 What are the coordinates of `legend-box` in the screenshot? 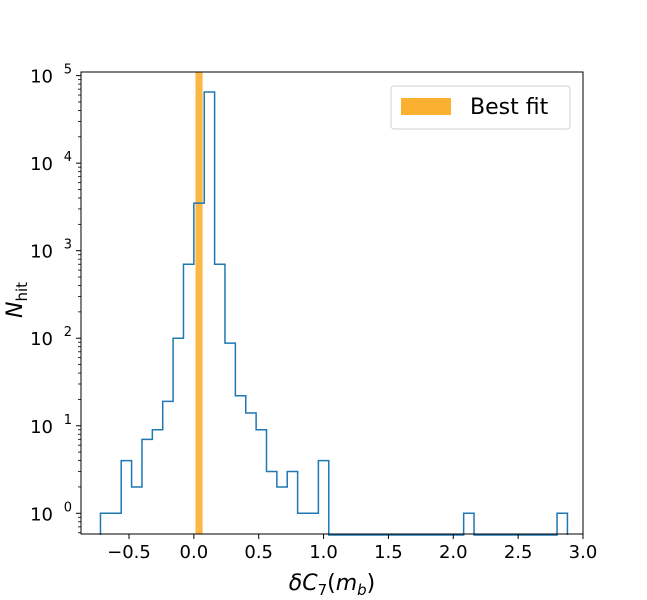 It's located at (480, 107).